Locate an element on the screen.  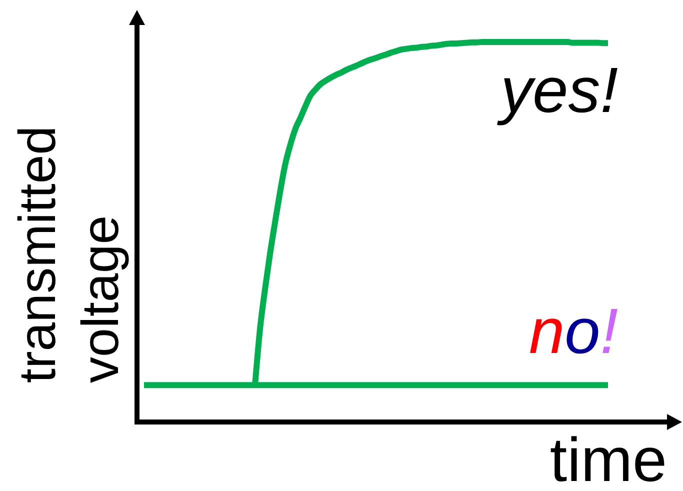
series-label: yes! is located at coordinates (557, 90).